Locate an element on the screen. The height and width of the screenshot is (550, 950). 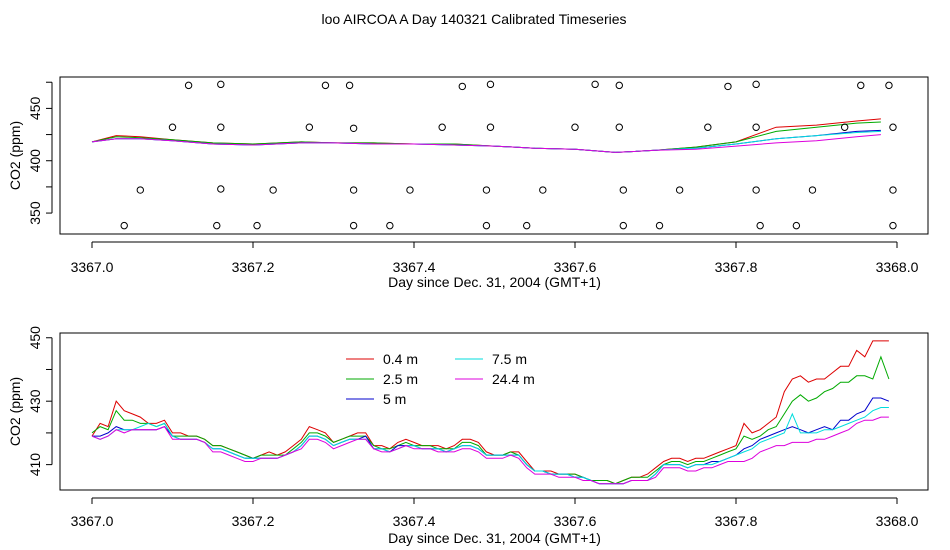
series-line-24-4-m is located at coordinates (490, 450).